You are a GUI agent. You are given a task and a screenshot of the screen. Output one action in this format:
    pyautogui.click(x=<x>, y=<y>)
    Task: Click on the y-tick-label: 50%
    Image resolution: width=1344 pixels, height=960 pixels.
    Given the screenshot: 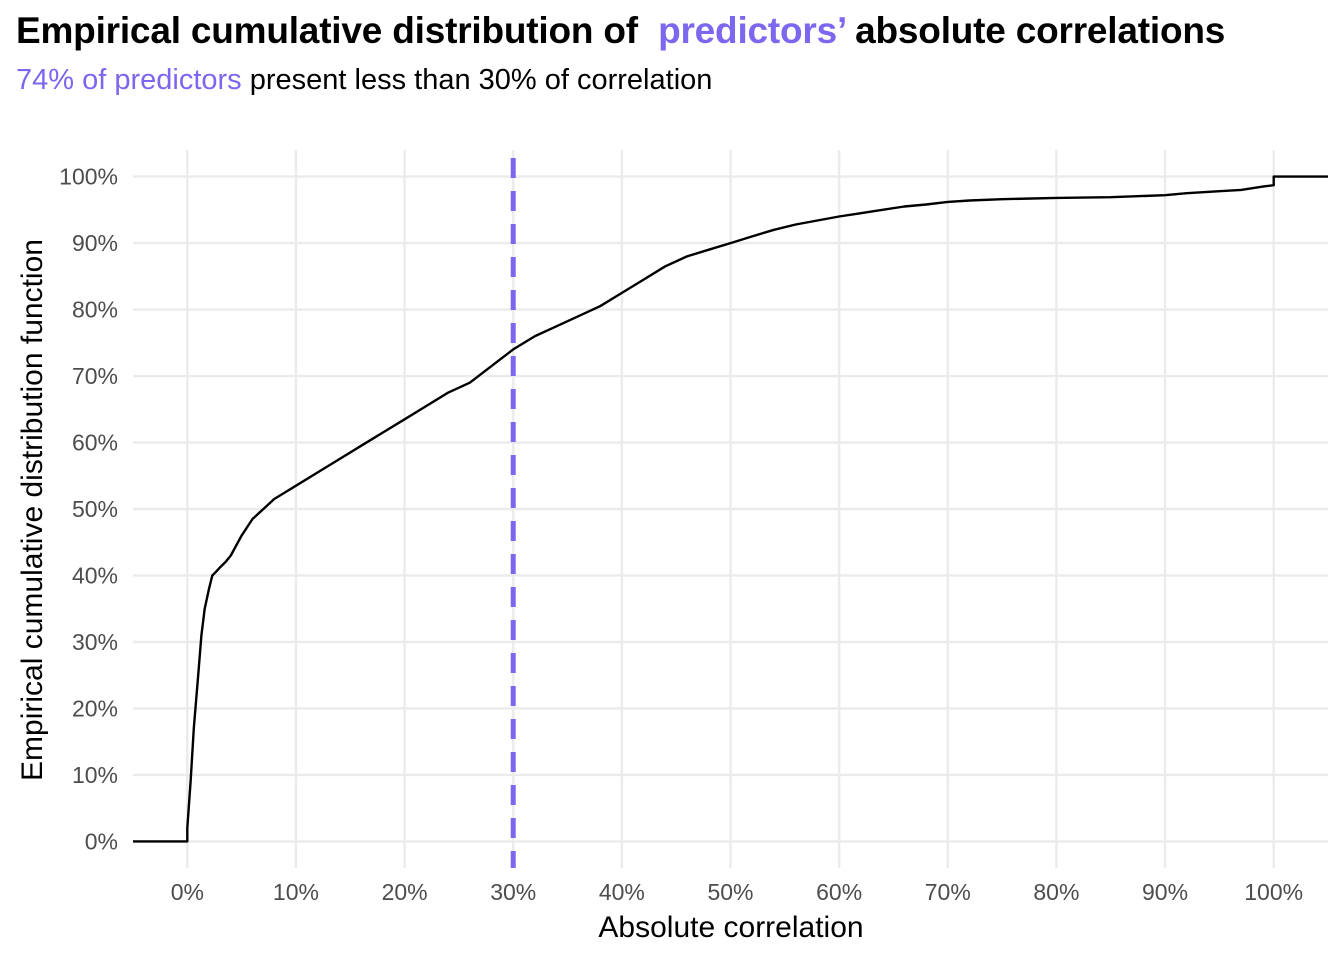 What is the action you would take?
    pyautogui.click(x=95, y=509)
    